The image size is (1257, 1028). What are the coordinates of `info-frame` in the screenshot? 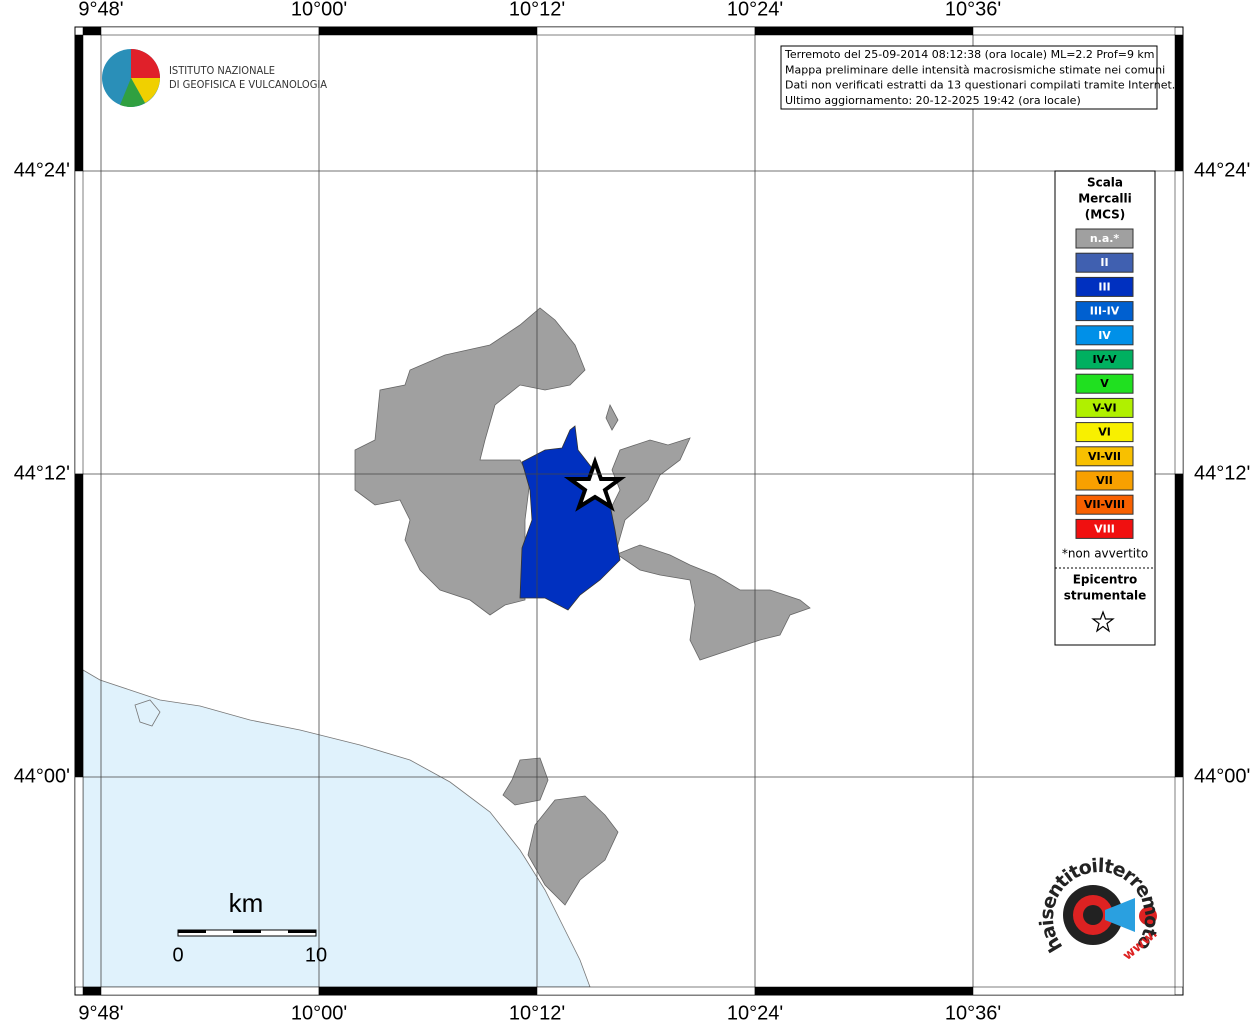 It's located at (969, 77).